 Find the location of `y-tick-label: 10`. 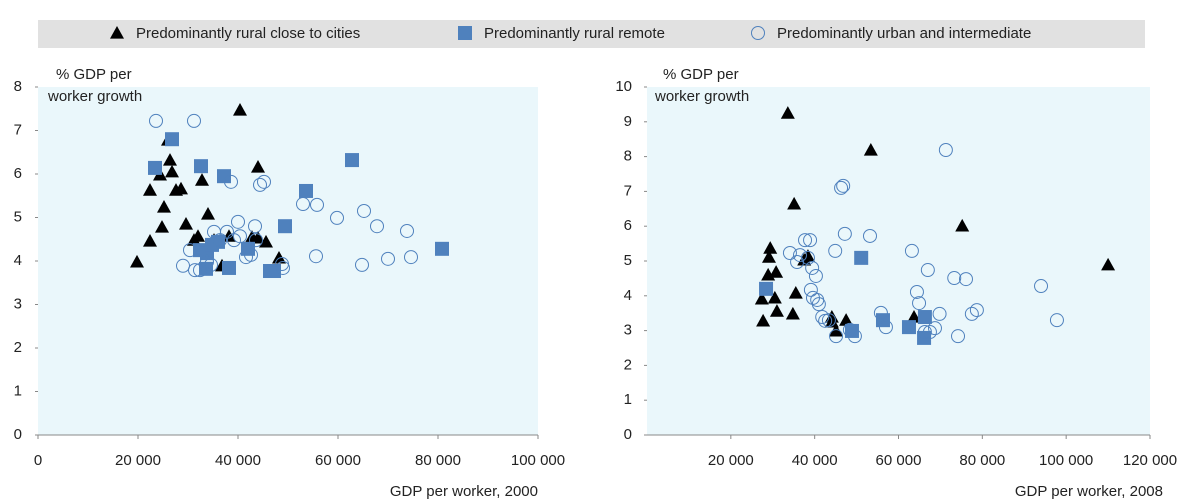

y-tick-label: 10 is located at coordinates (623, 86).